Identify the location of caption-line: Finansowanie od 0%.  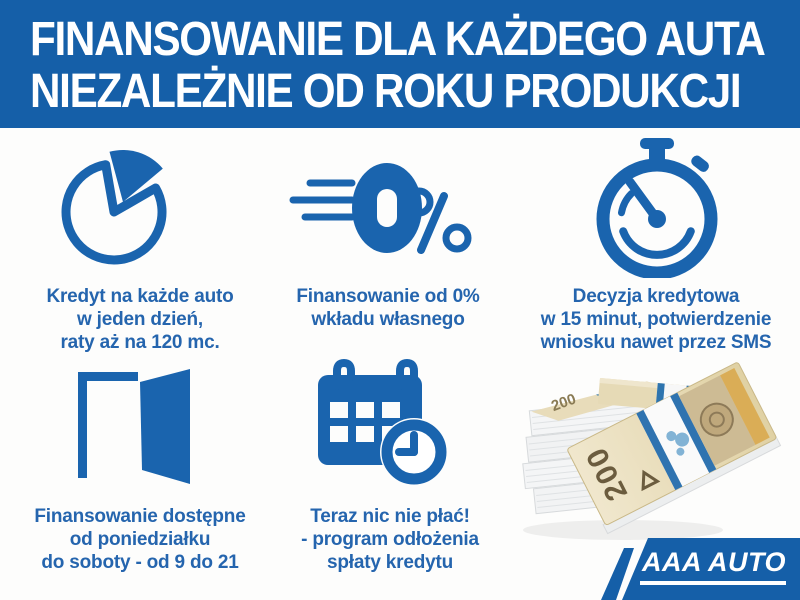
(388, 296).